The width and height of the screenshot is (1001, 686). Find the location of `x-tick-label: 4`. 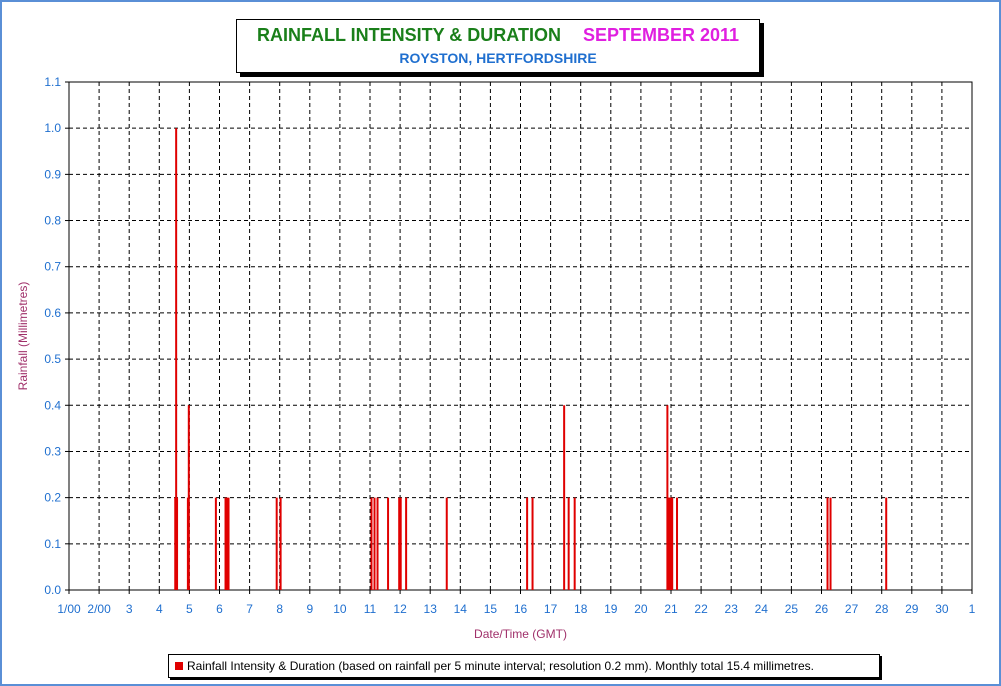

x-tick-label: 4 is located at coordinates (159, 609).